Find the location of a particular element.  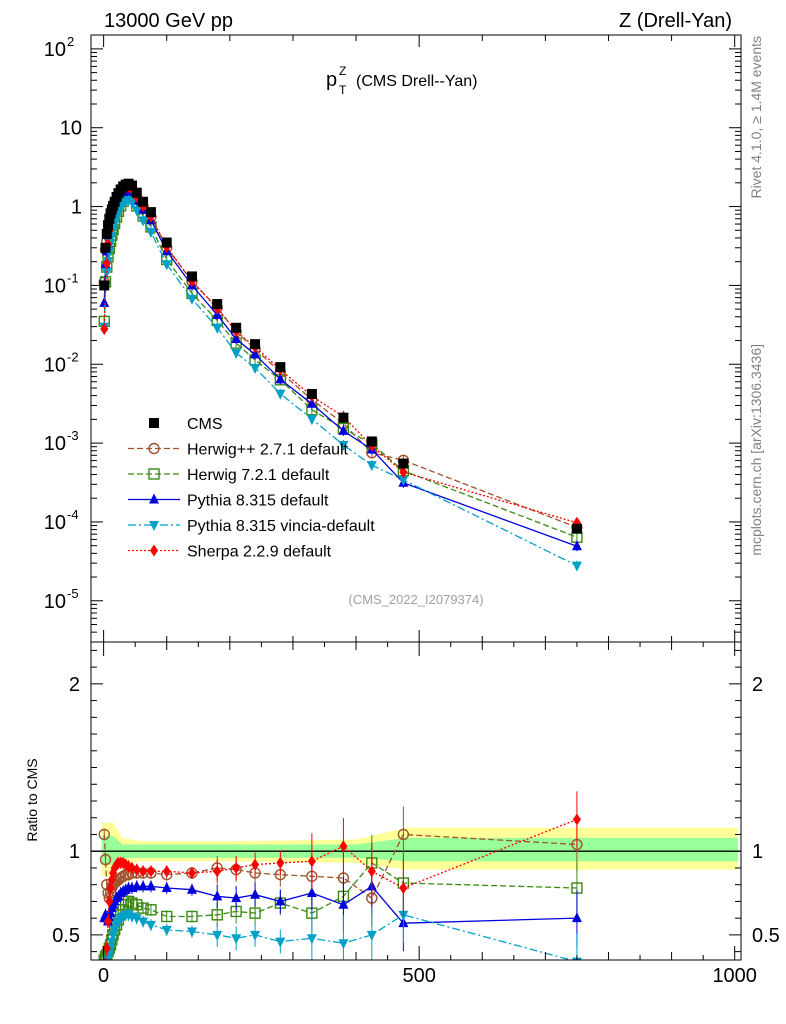

legend-marker-sherpa is located at coordinates (154, 550).